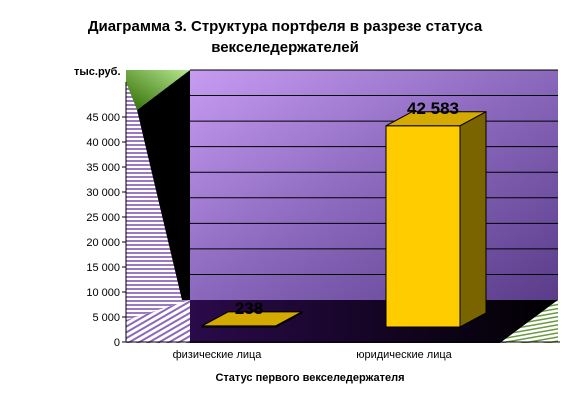  I want to click on y-tick-label: 45 000, so click(103, 118).